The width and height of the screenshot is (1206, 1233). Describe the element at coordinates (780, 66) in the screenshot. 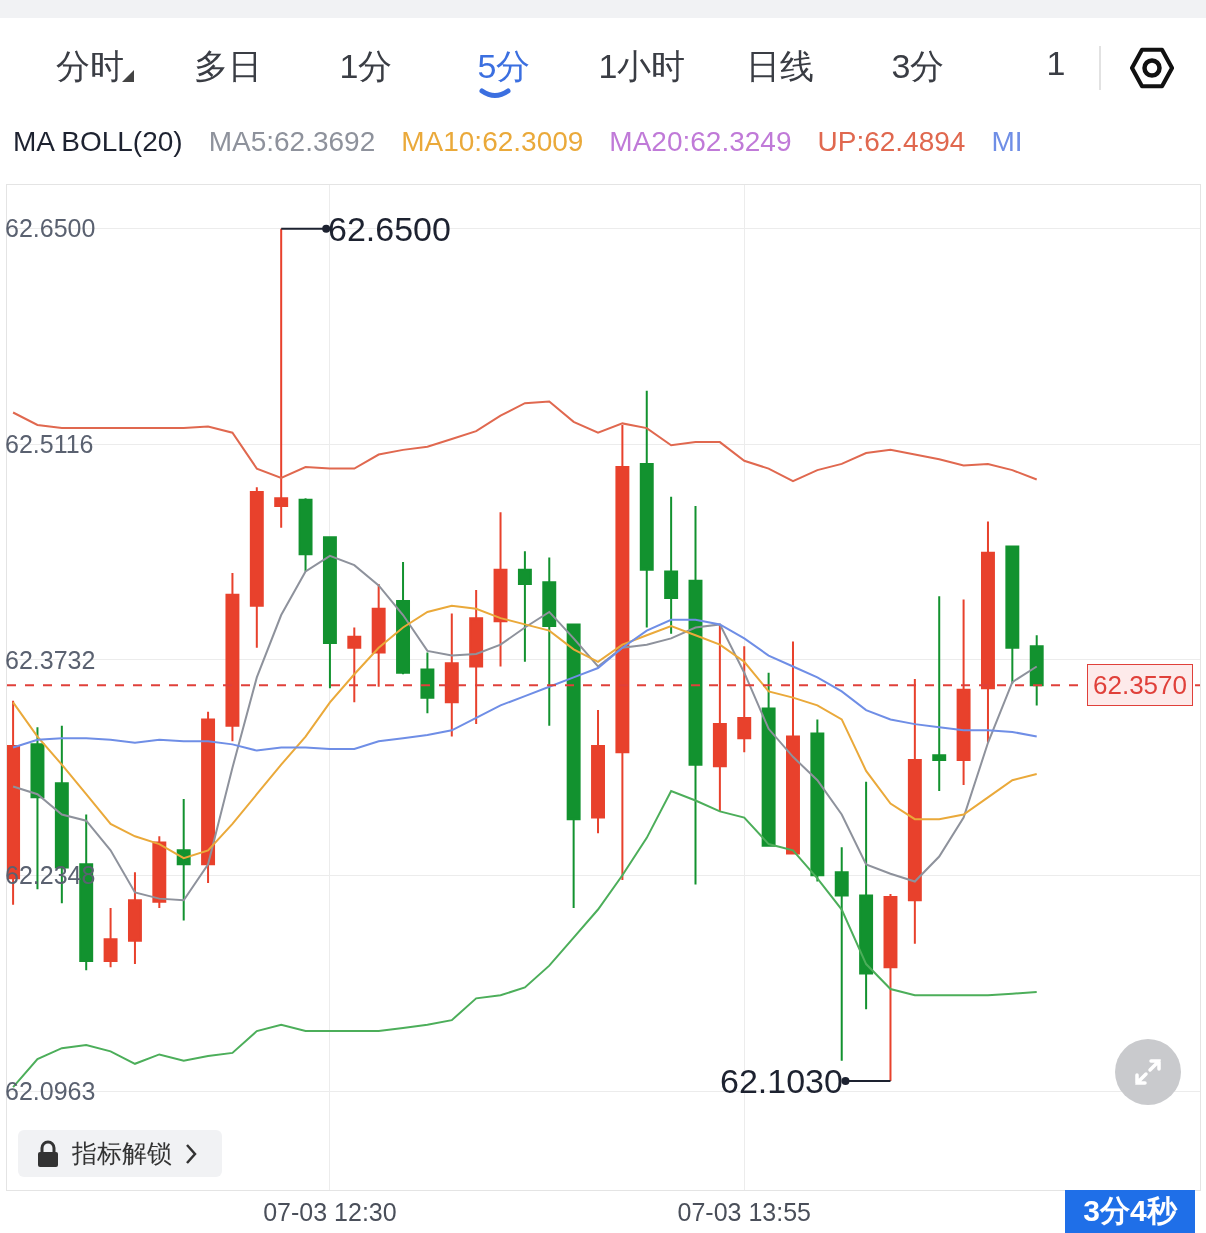

I see `text: 日线` at that location.